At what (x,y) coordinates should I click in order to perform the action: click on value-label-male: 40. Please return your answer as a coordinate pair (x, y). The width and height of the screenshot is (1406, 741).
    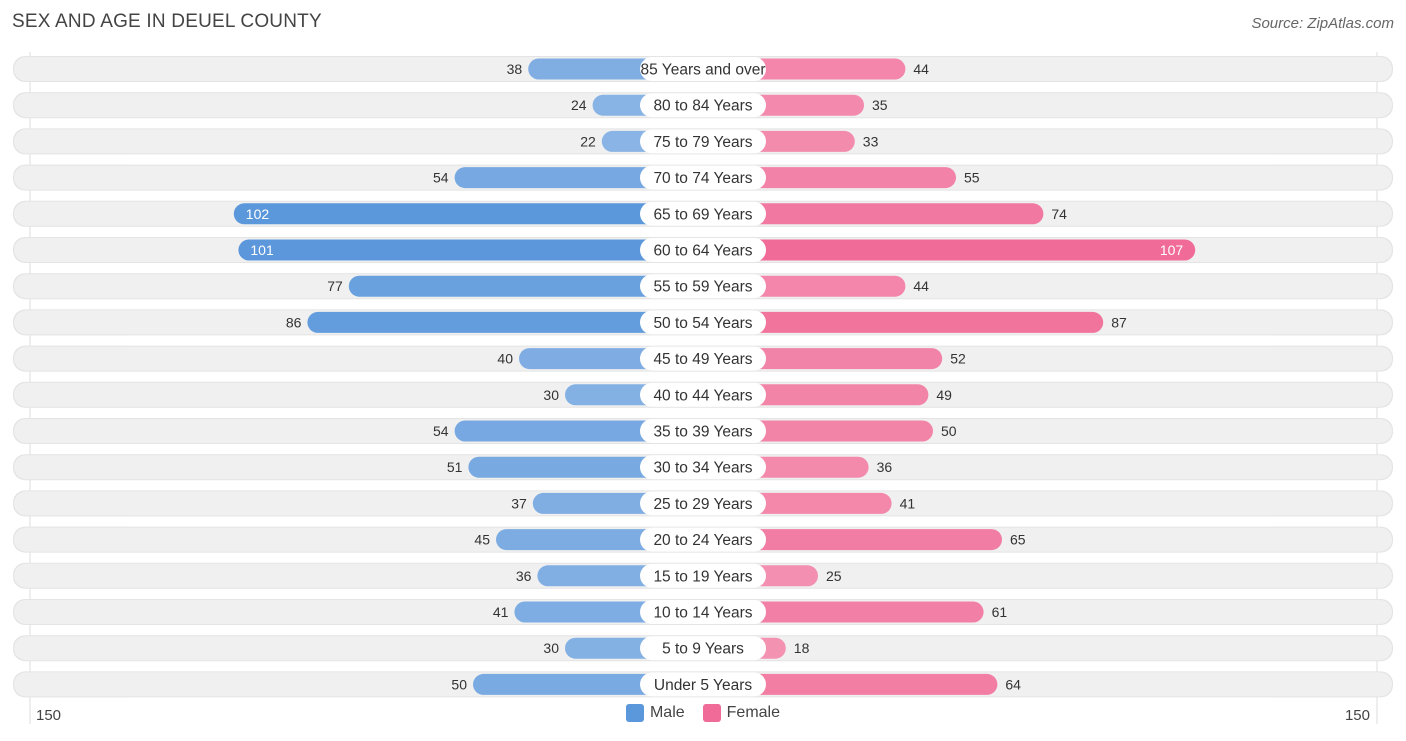
    Looking at the image, I should click on (505, 359).